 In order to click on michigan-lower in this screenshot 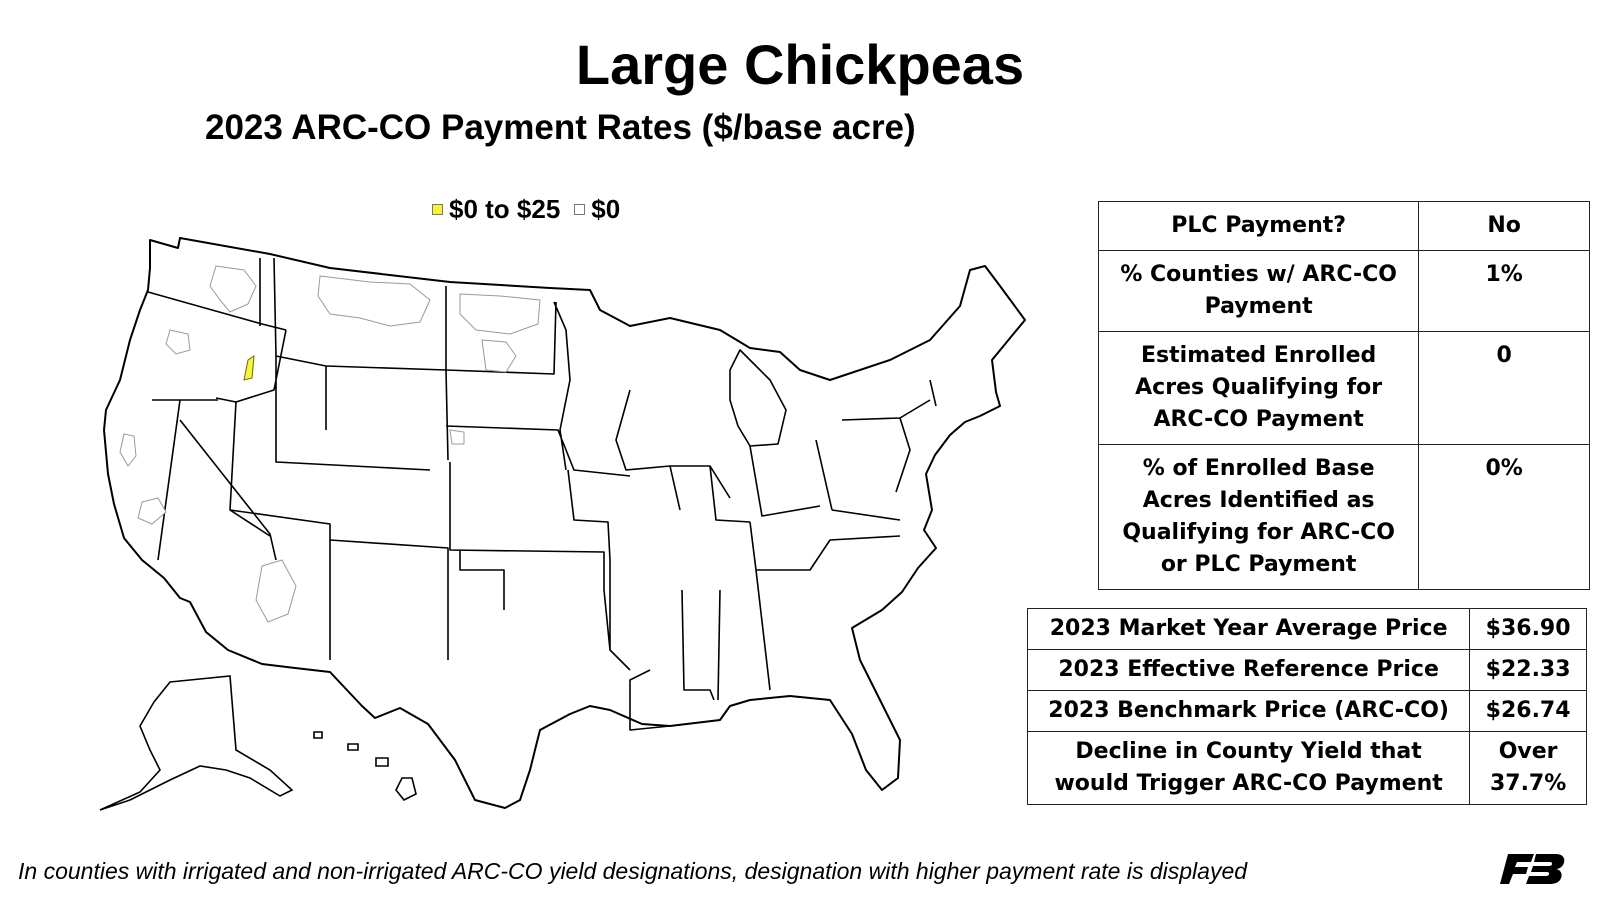, I will do `click(758, 398)`.